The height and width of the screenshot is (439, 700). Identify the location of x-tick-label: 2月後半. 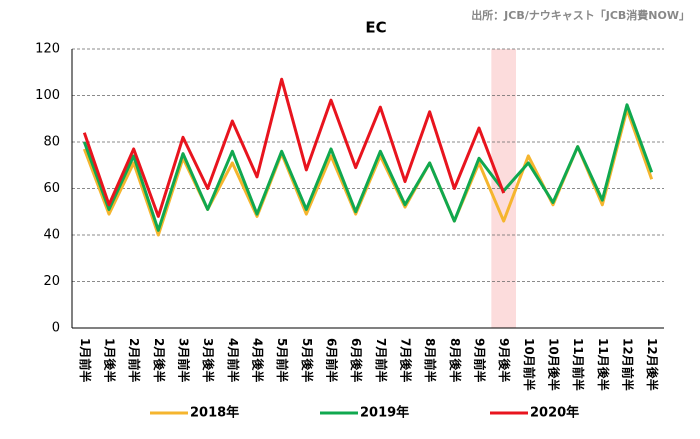
(159, 360).